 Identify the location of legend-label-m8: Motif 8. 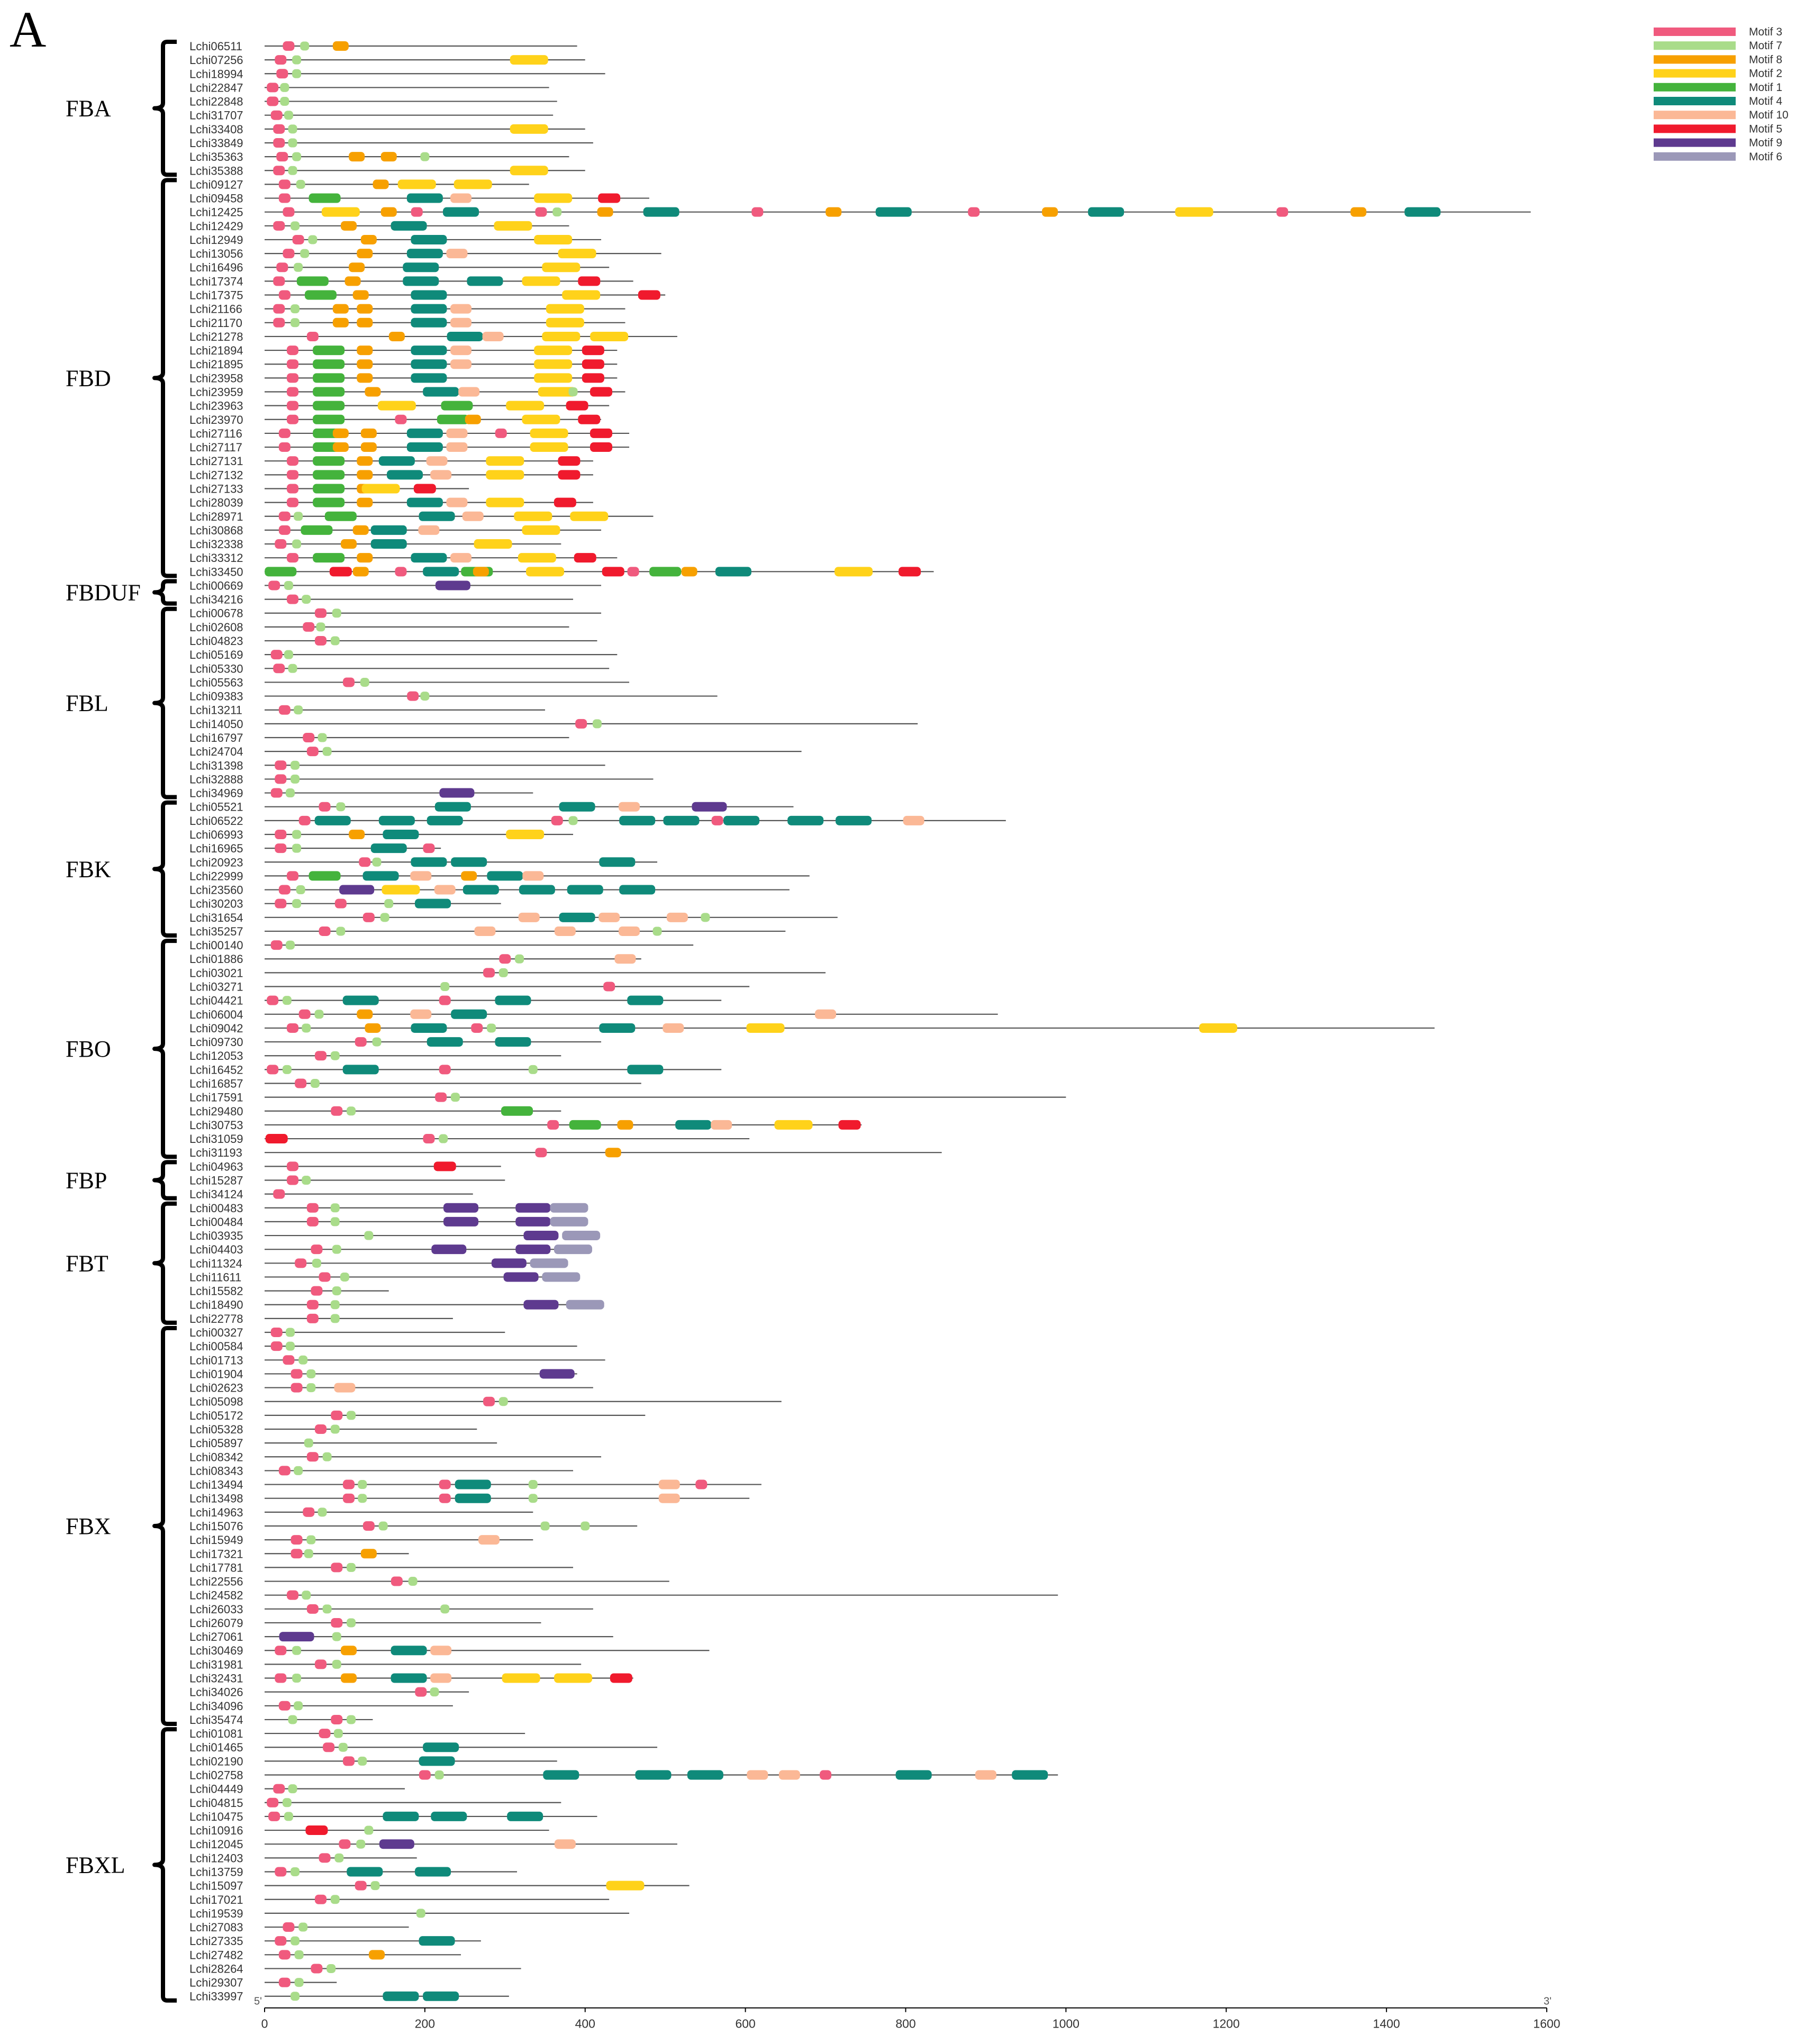
(1765, 59).